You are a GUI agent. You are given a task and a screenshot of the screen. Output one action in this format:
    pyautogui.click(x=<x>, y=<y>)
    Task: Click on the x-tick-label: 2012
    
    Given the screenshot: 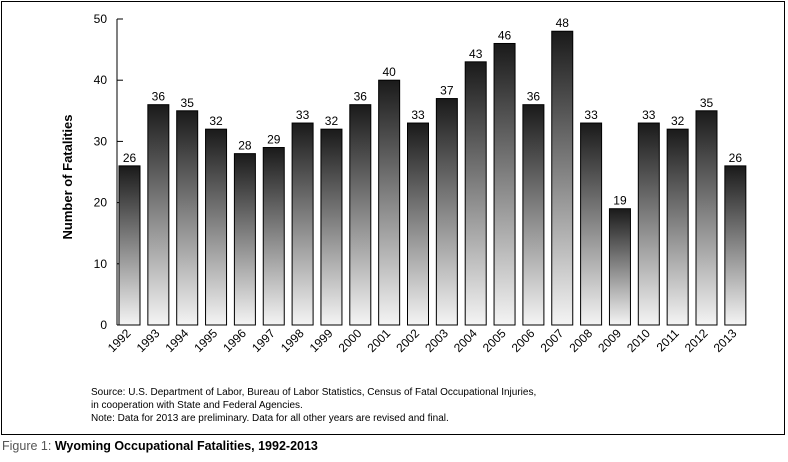 What is the action you would take?
    pyautogui.click(x=696, y=340)
    